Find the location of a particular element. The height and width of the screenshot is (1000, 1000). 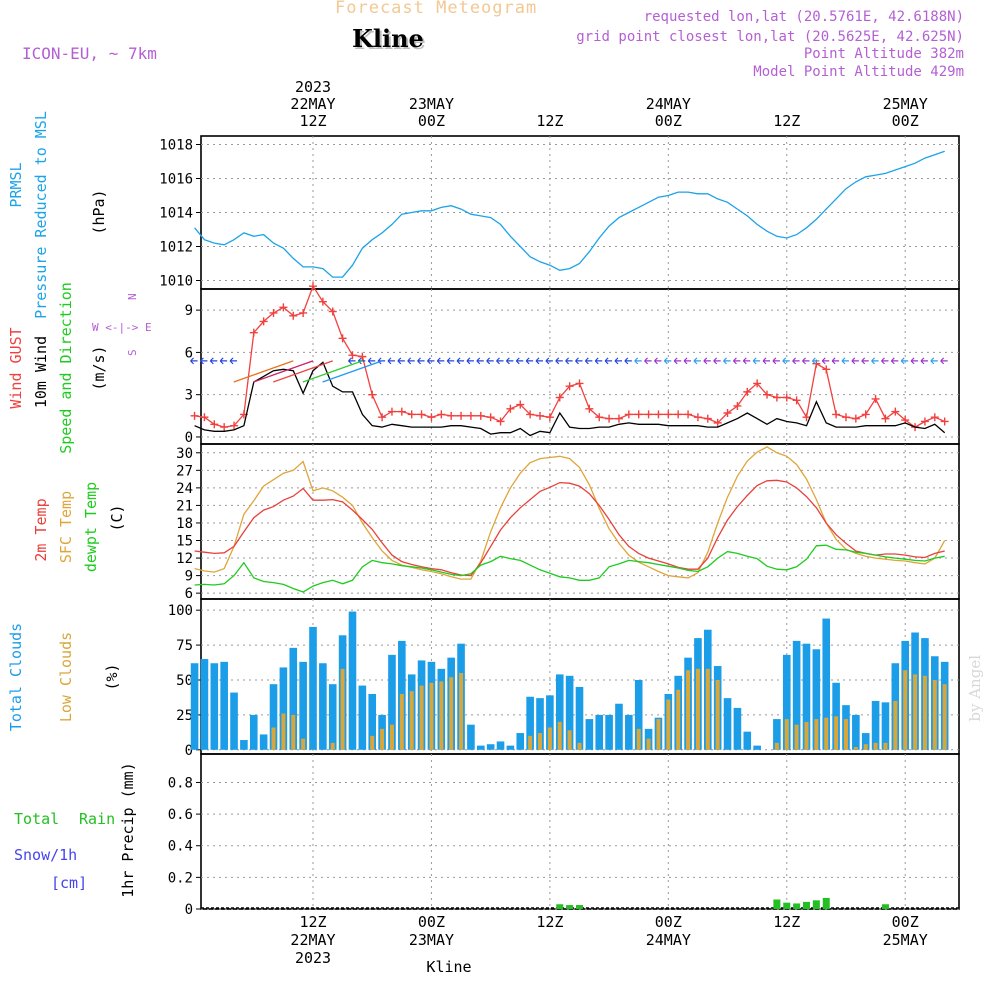

legend-rain: Rain is located at coordinates (97, 819).